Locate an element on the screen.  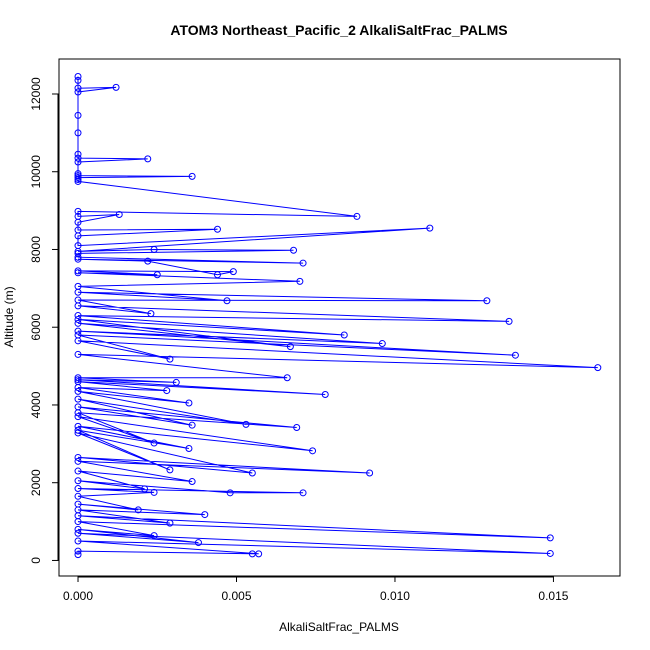
y-tick-label: 10000 is located at coordinates (36, 172).